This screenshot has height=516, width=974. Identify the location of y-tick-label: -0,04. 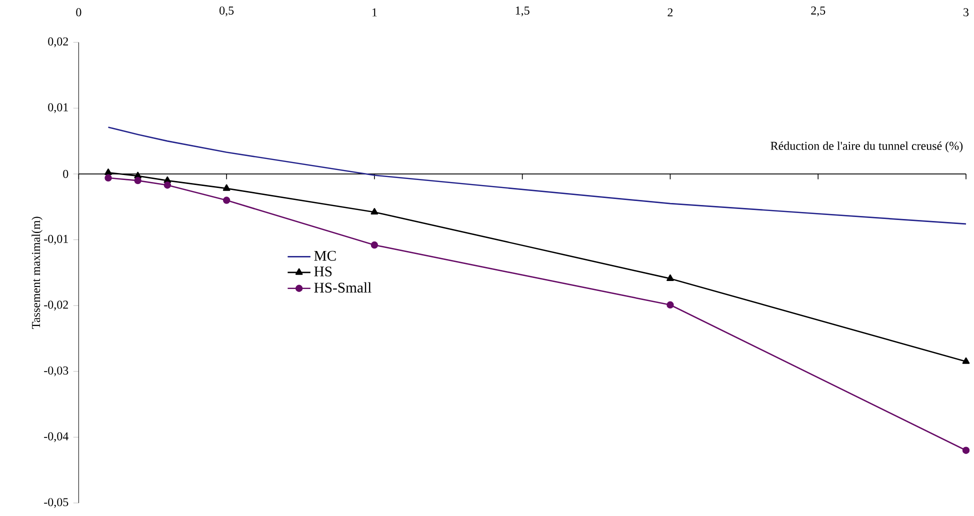
(56, 437).